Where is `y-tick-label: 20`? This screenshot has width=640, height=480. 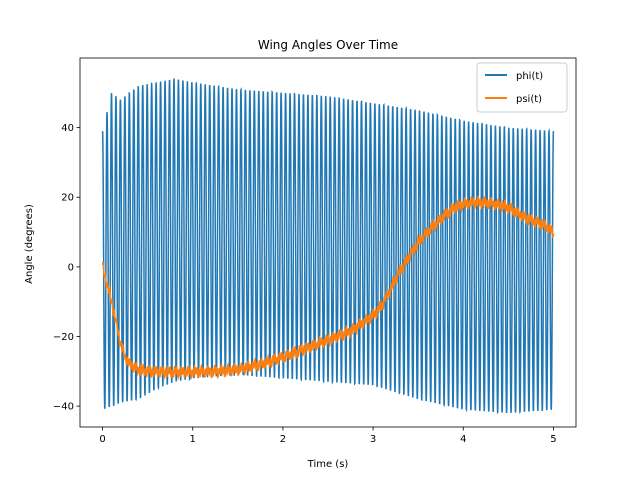
y-tick-label: 20 is located at coordinates (67, 198).